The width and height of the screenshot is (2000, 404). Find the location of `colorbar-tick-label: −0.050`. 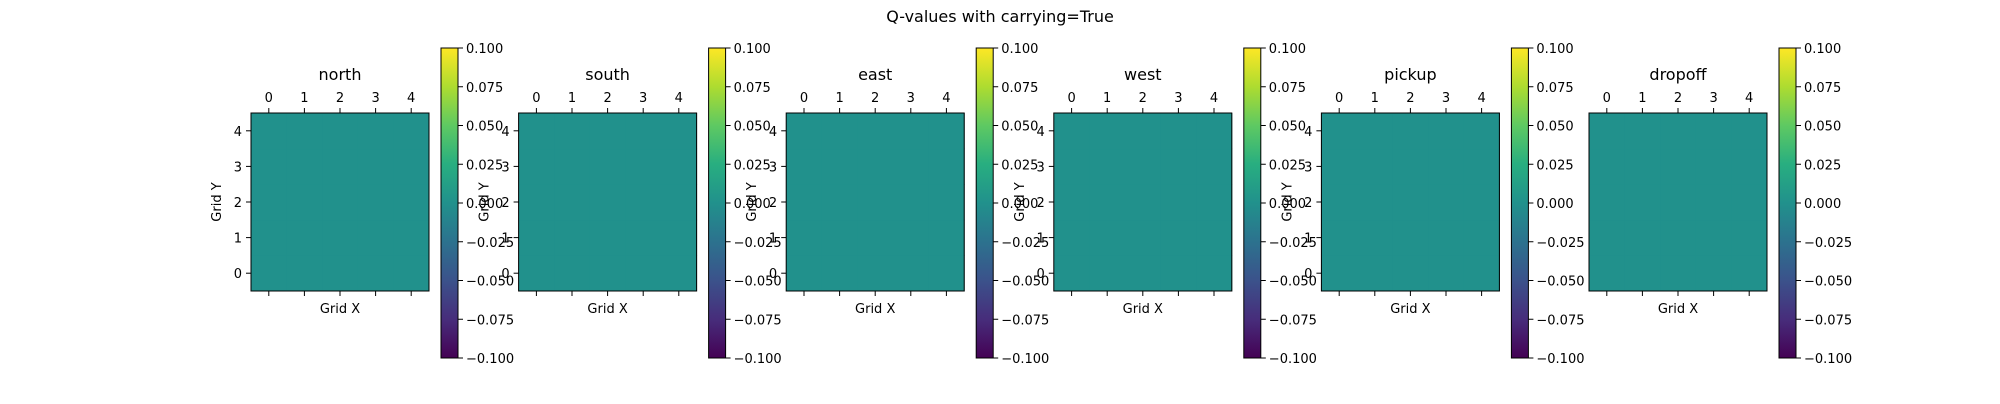

colorbar-tick-label: −0.050 is located at coordinates (1560, 282).